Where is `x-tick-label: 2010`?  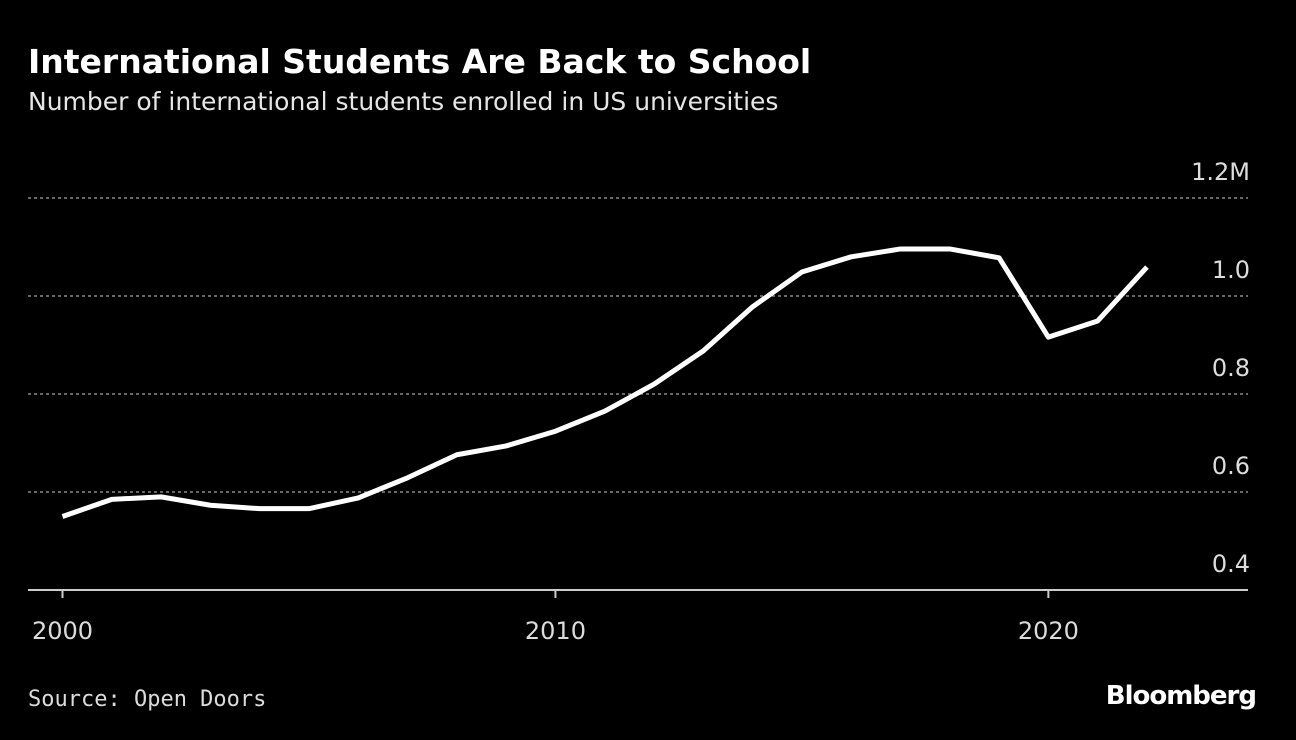
x-tick-label: 2010 is located at coordinates (555, 631).